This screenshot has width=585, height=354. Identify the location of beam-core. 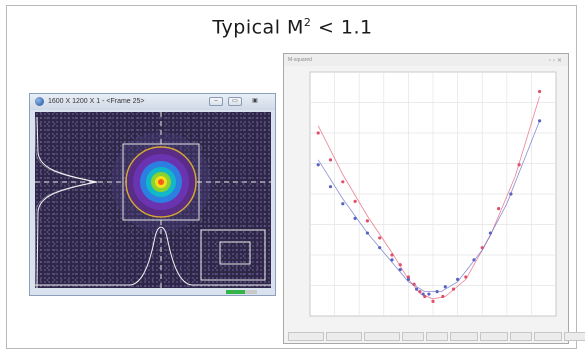
(161, 182).